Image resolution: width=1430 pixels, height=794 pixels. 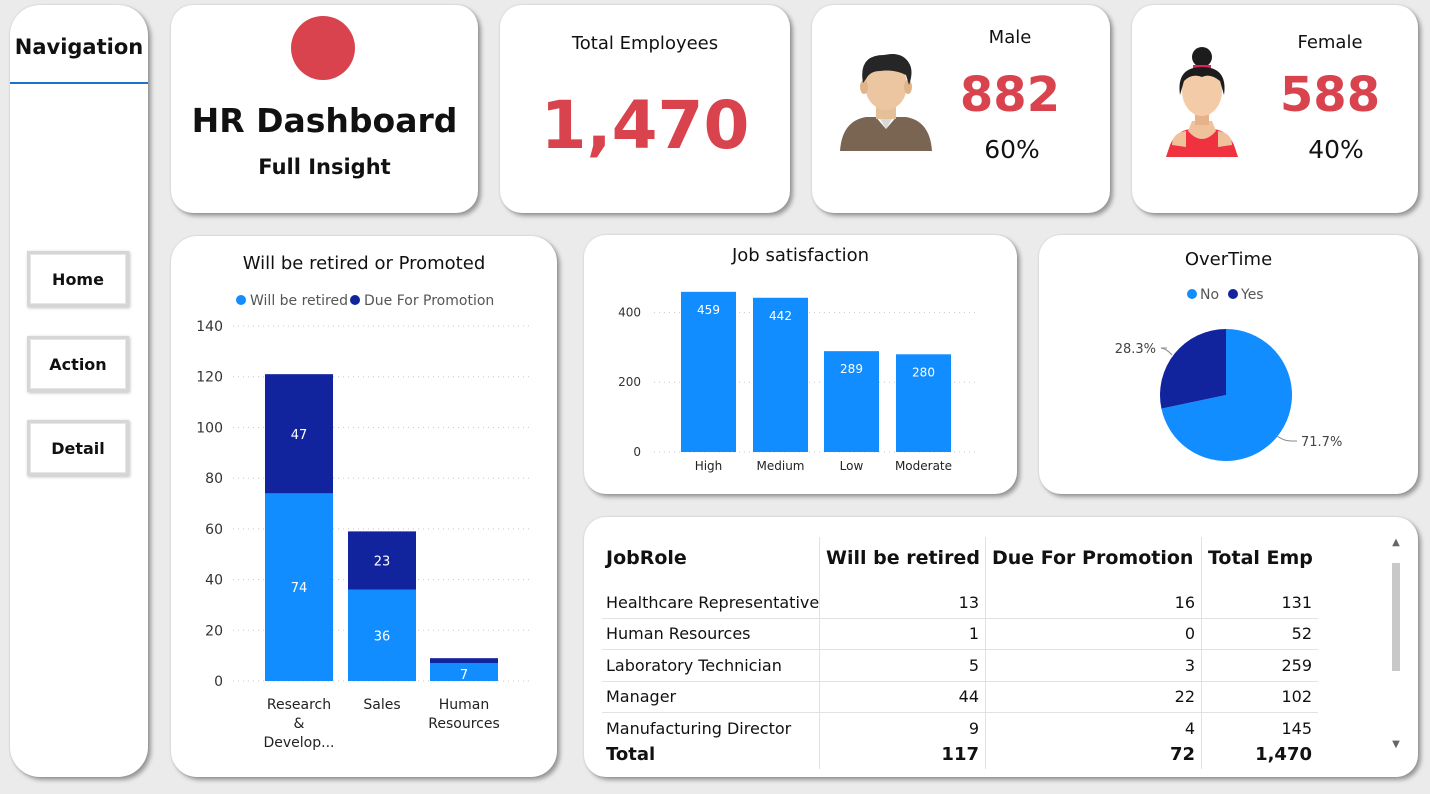 What do you see at coordinates (973, 665) in the screenshot?
I see `cell-will-be-retired: 5` at bounding box center [973, 665].